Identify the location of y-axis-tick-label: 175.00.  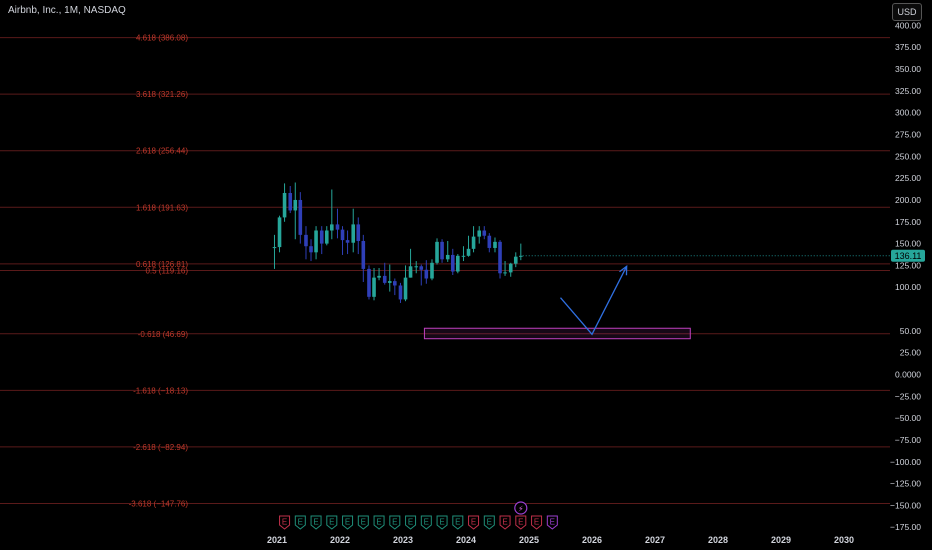
(908, 222).